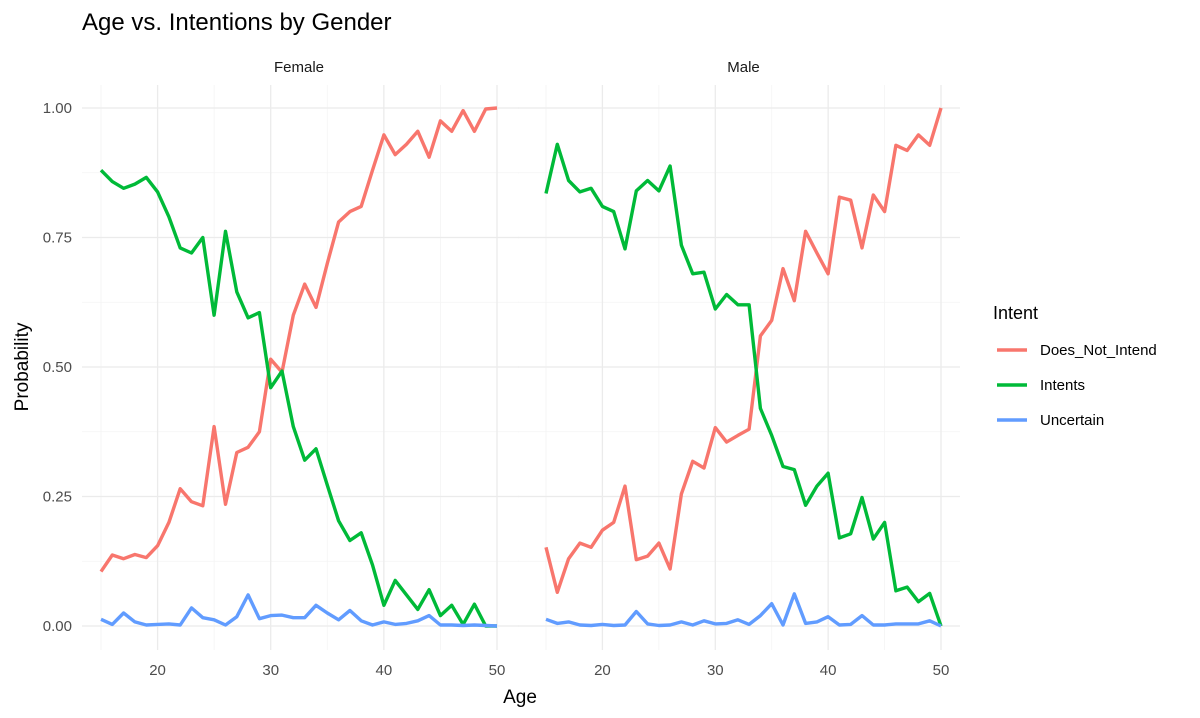 The width and height of the screenshot is (1200, 718). What do you see at coordinates (57, 238) in the screenshot?
I see `y-tick-label: 0.75` at bounding box center [57, 238].